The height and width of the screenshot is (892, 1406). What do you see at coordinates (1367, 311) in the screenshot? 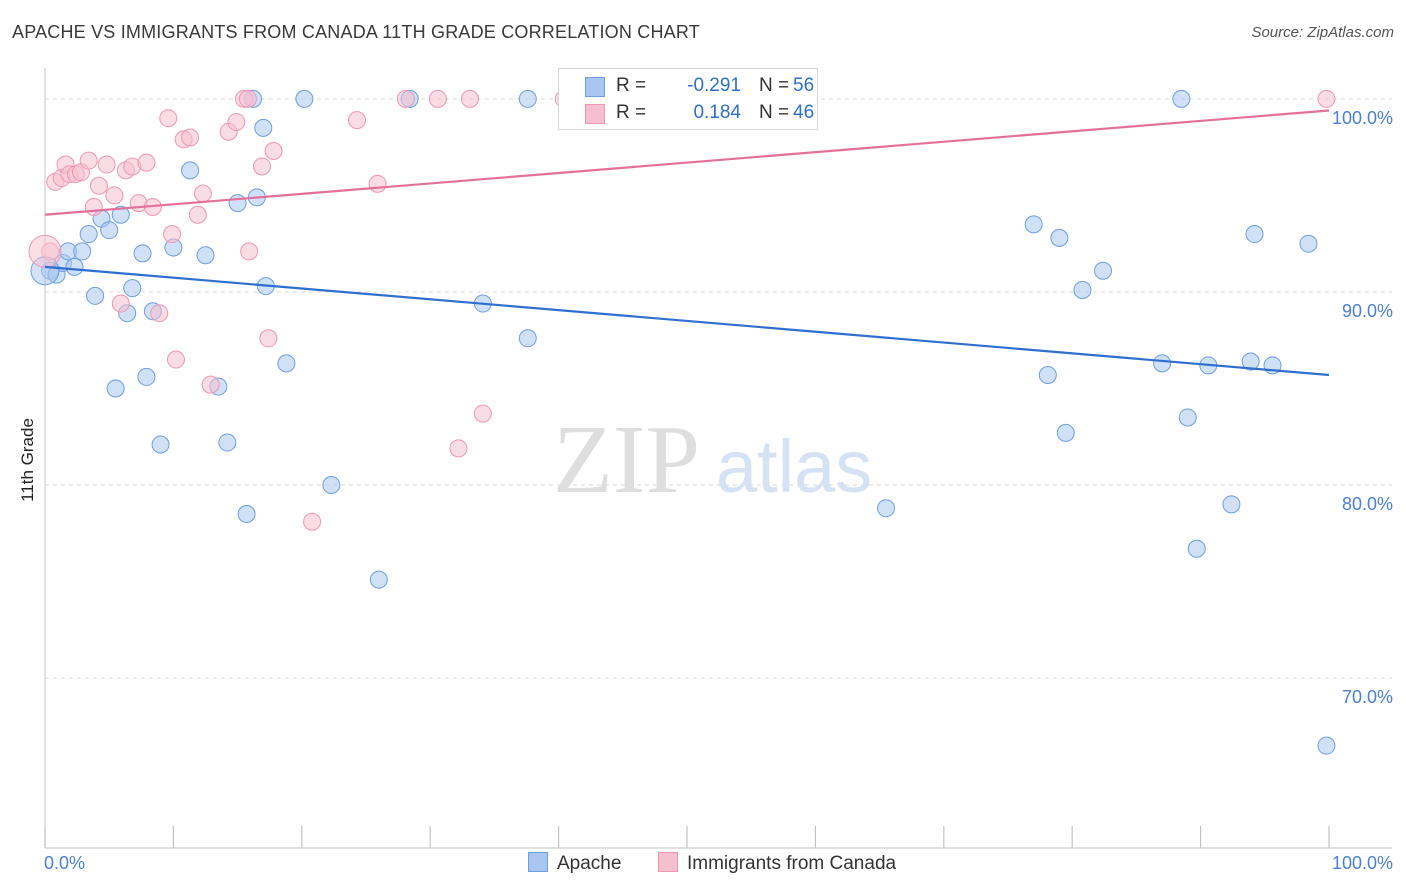
I see `y-tick-label: 90.0%` at bounding box center [1367, 311].